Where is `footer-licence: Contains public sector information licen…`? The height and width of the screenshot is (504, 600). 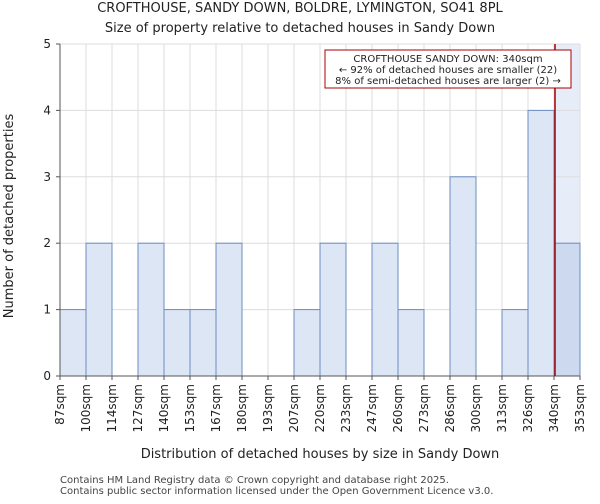
footer-licence: Contains public sector information licen… is located at coordinates (276, 491).